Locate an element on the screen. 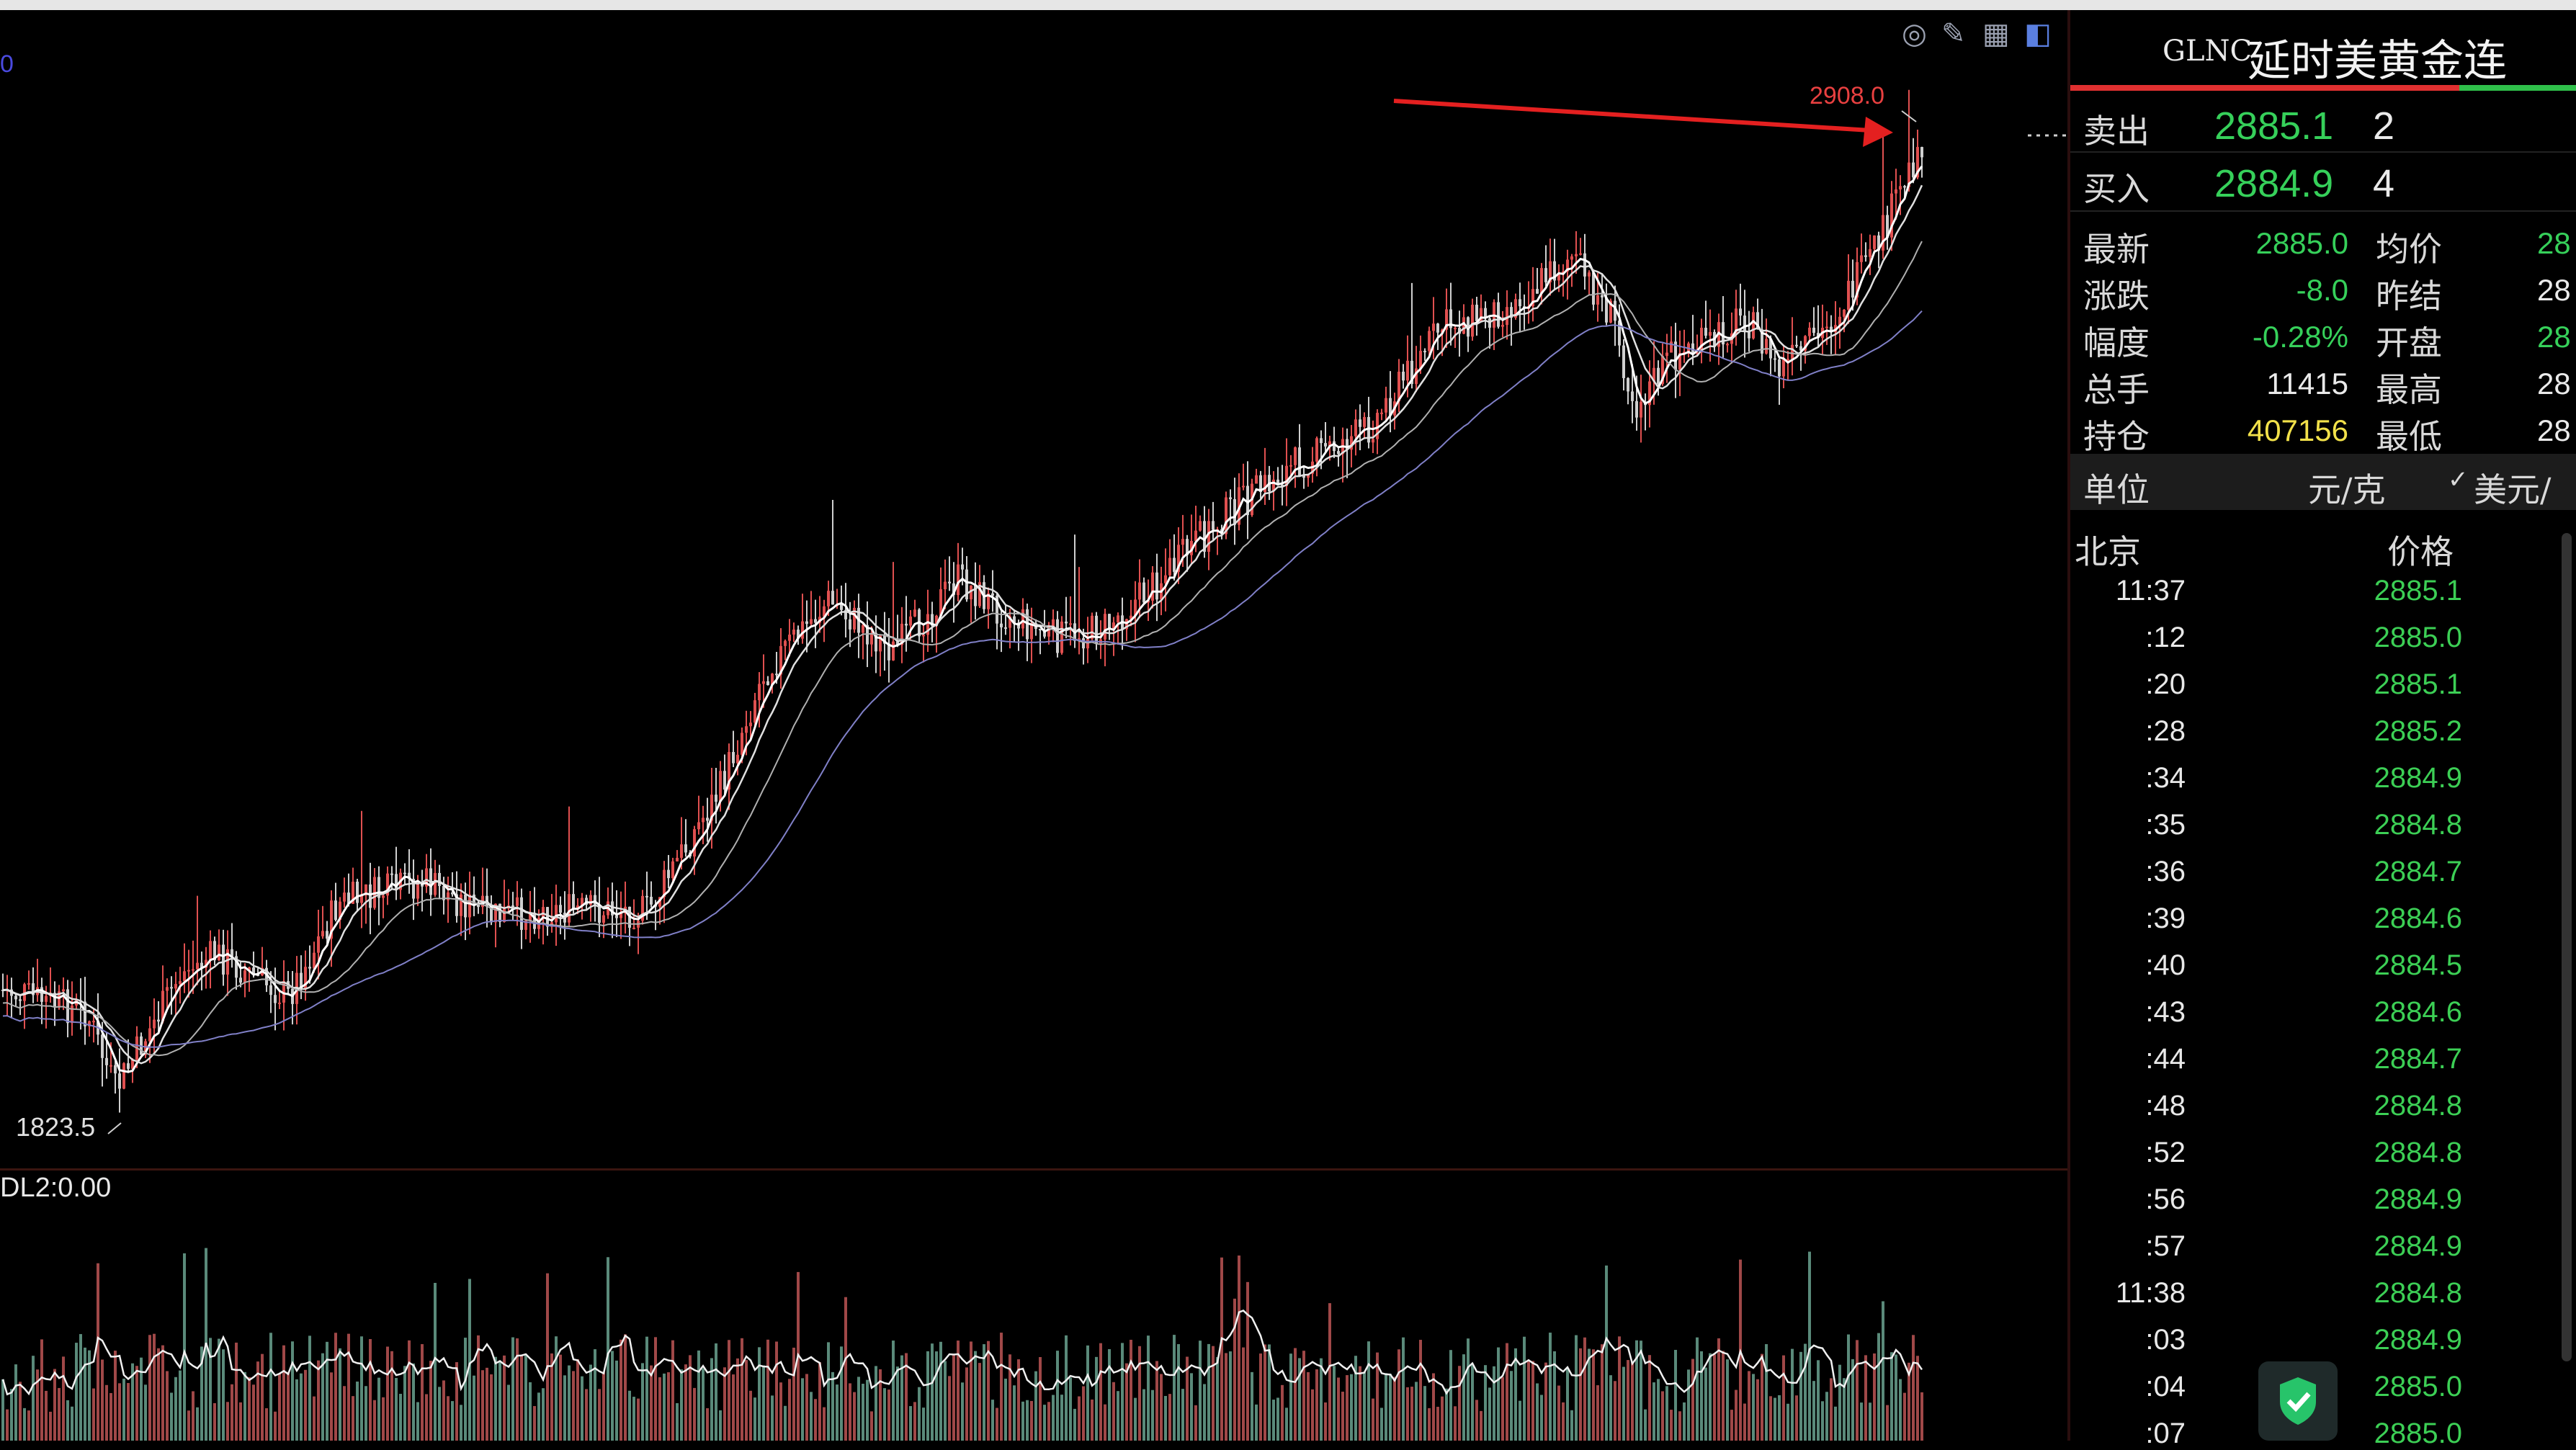 Image resolution: width=2576 pixels, height=1450 pixels. buy-row: 买入 2884.9 4 is located at coordinates (2323, 182).